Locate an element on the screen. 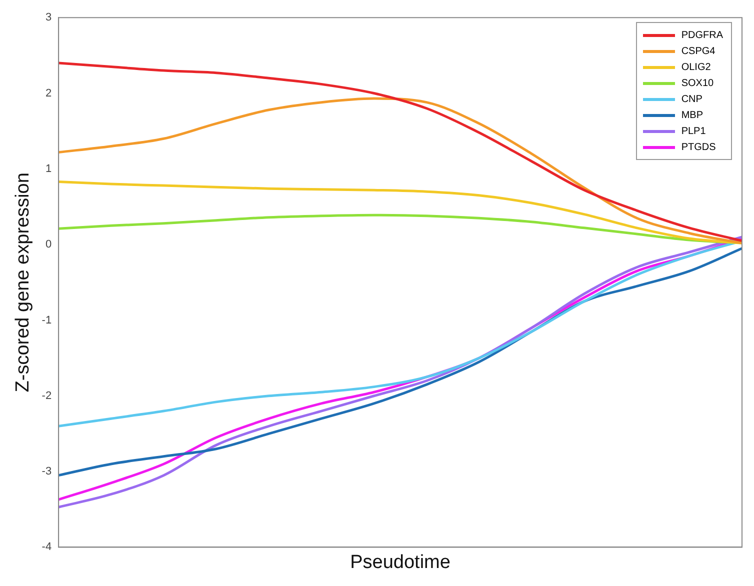 Image resolution: width=754 pixels, height=586 pixels. y-tick-label: -3 is located at coordinates (47, 472).